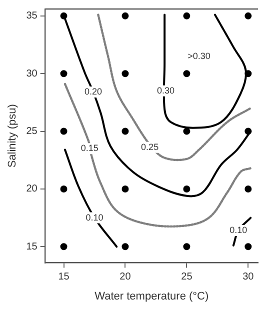 The width and height of the screenshot is (266, 313). I want to click on annotation: 0.15, so click(89, 148).